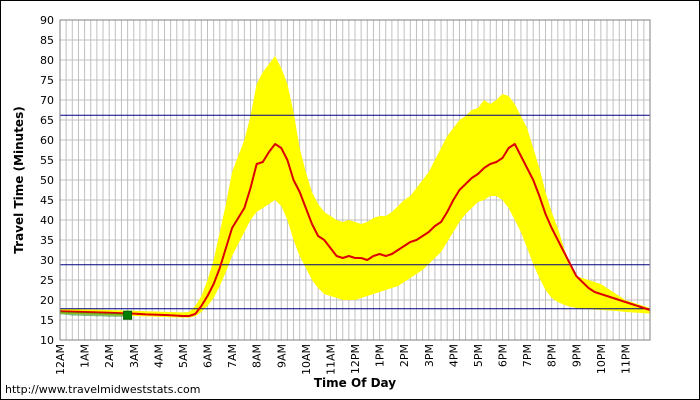 The image size is (700, 400). What do you see at coordinates (47, 280) in the screenshot?
I see `y-tick-label: 25` at bounding box center [47, 280].